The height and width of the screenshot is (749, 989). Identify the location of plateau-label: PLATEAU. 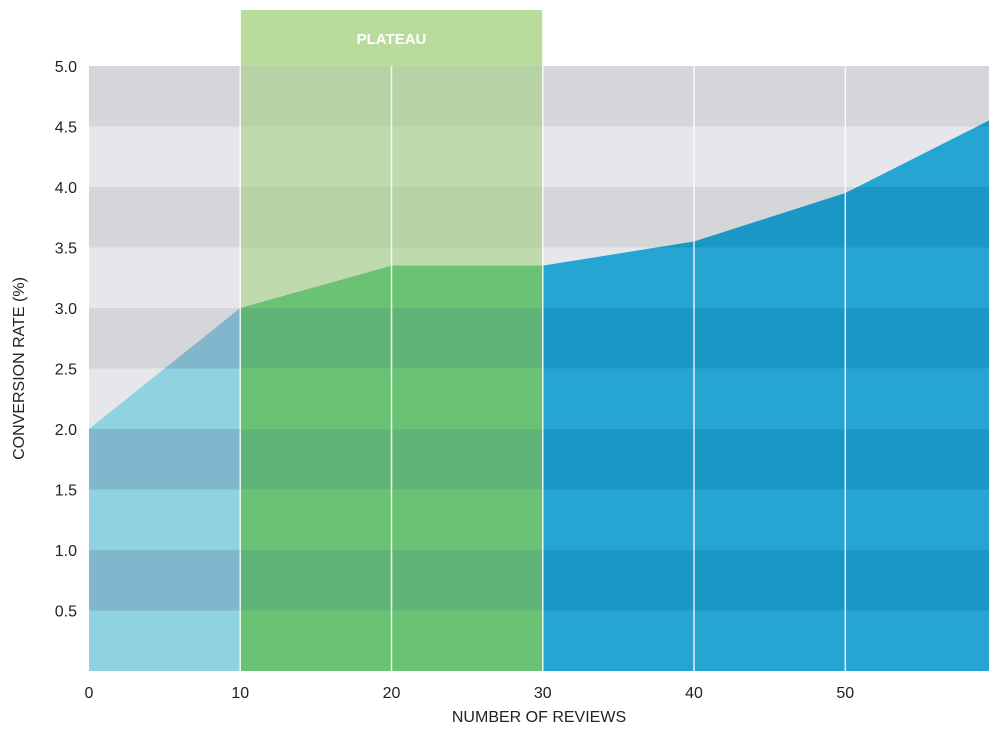
(392, 39).